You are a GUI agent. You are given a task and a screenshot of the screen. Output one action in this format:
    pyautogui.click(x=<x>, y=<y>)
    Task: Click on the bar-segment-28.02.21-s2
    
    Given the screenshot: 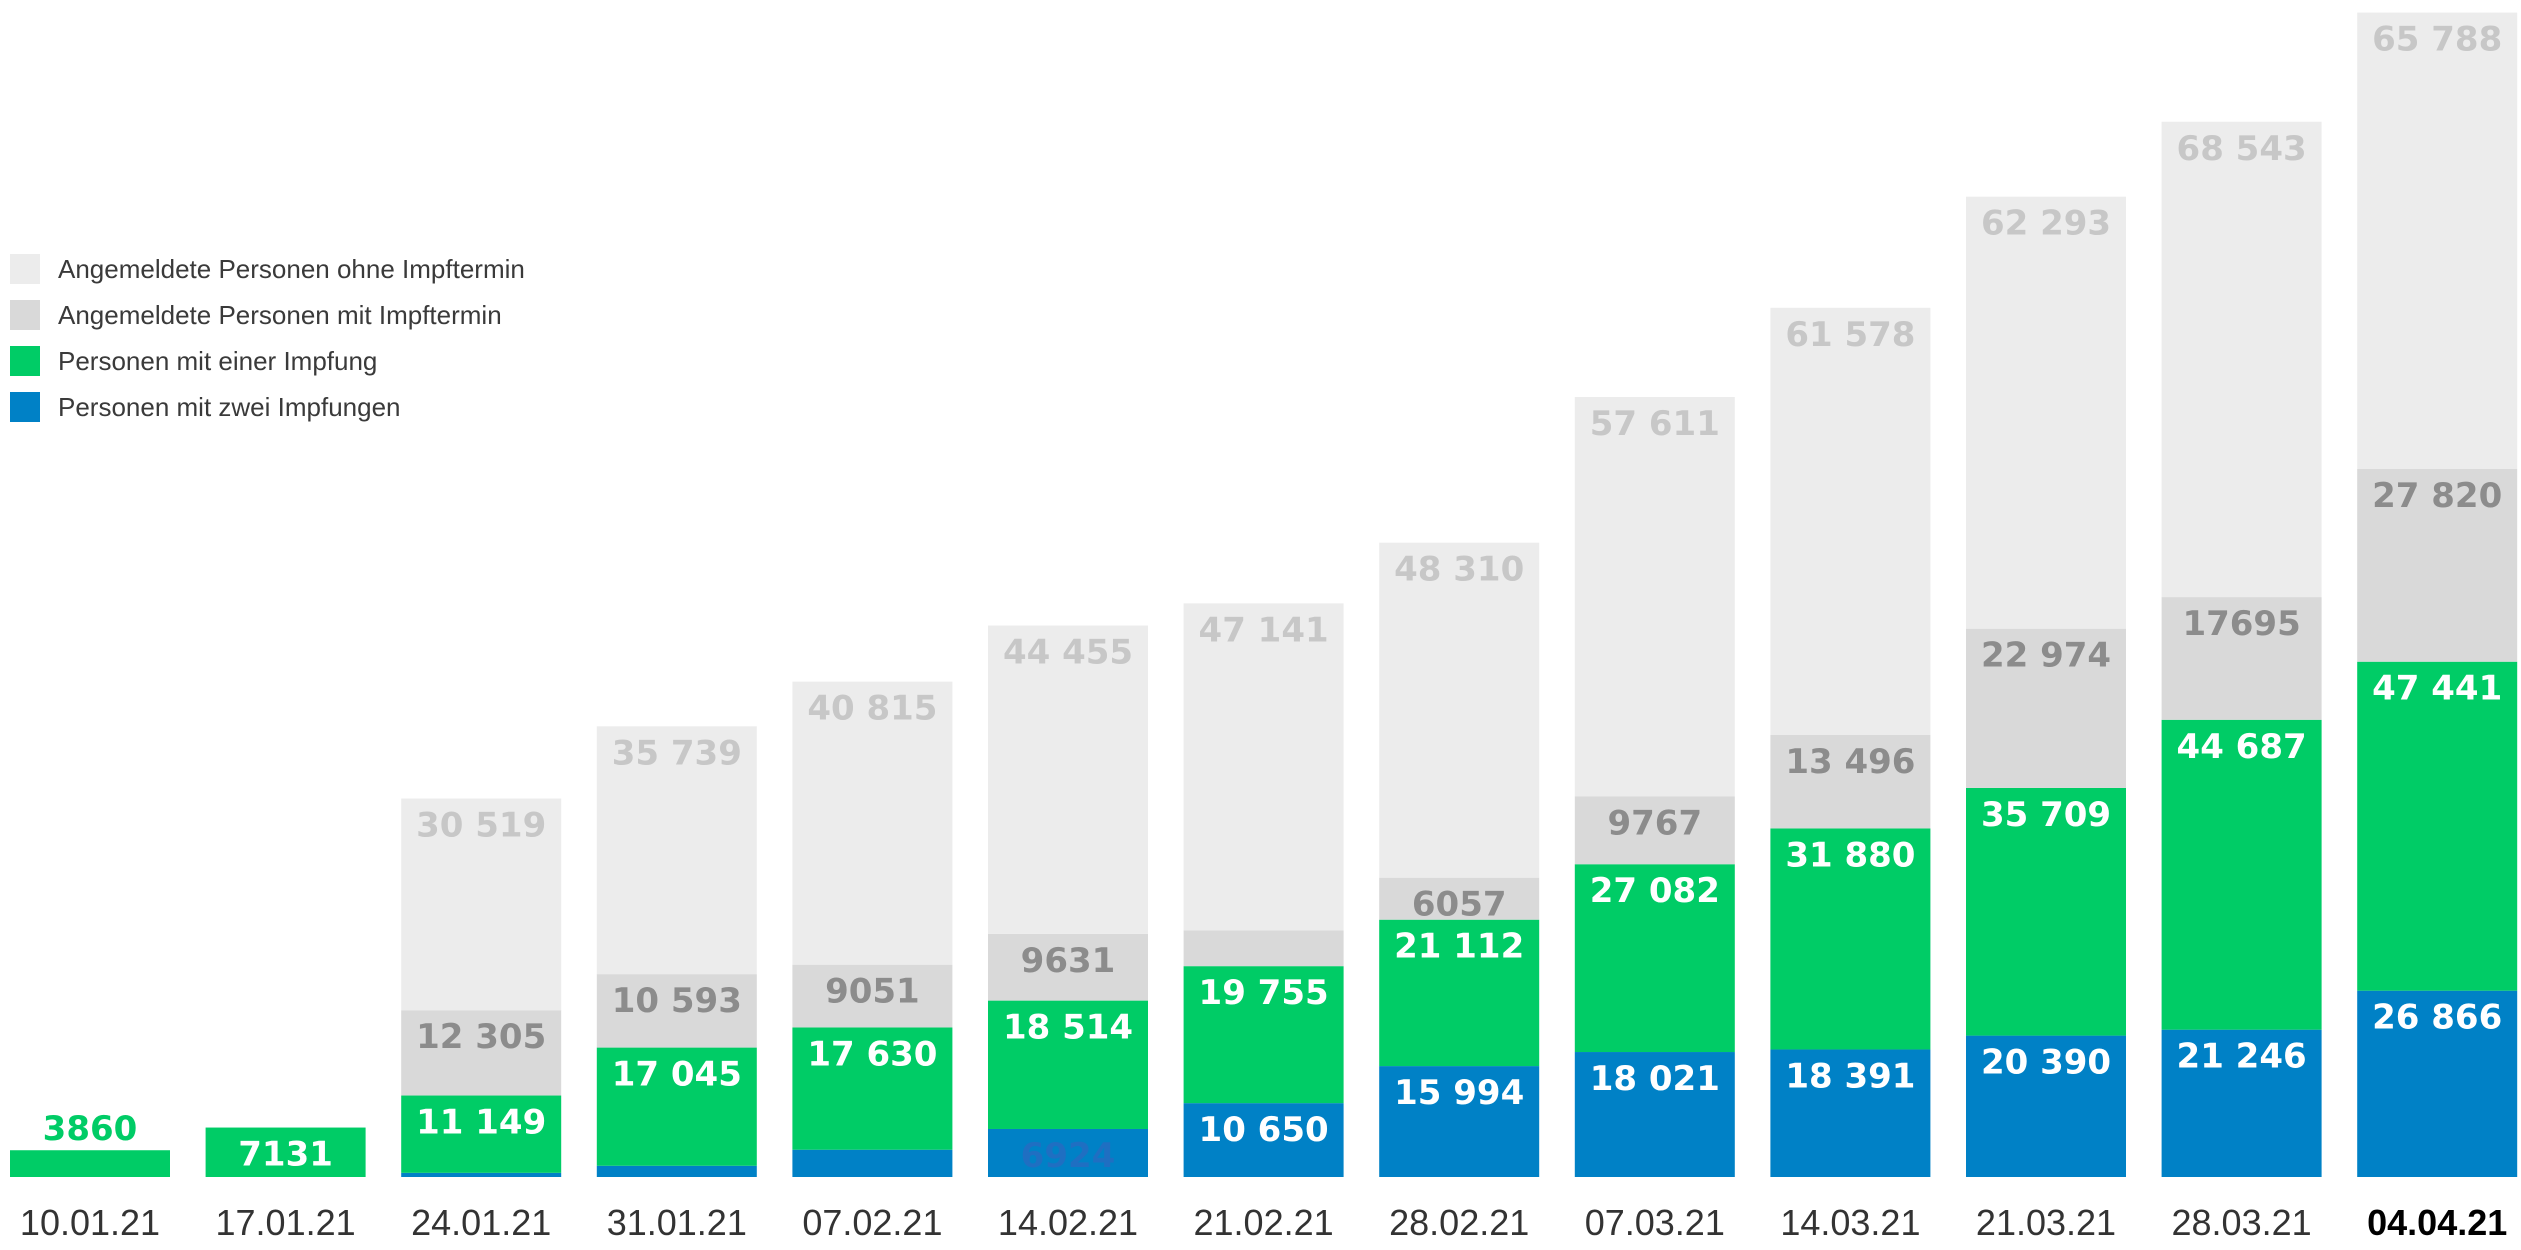 What is the action you would take?
    pyautogui.click(x=1459, y=898)
    